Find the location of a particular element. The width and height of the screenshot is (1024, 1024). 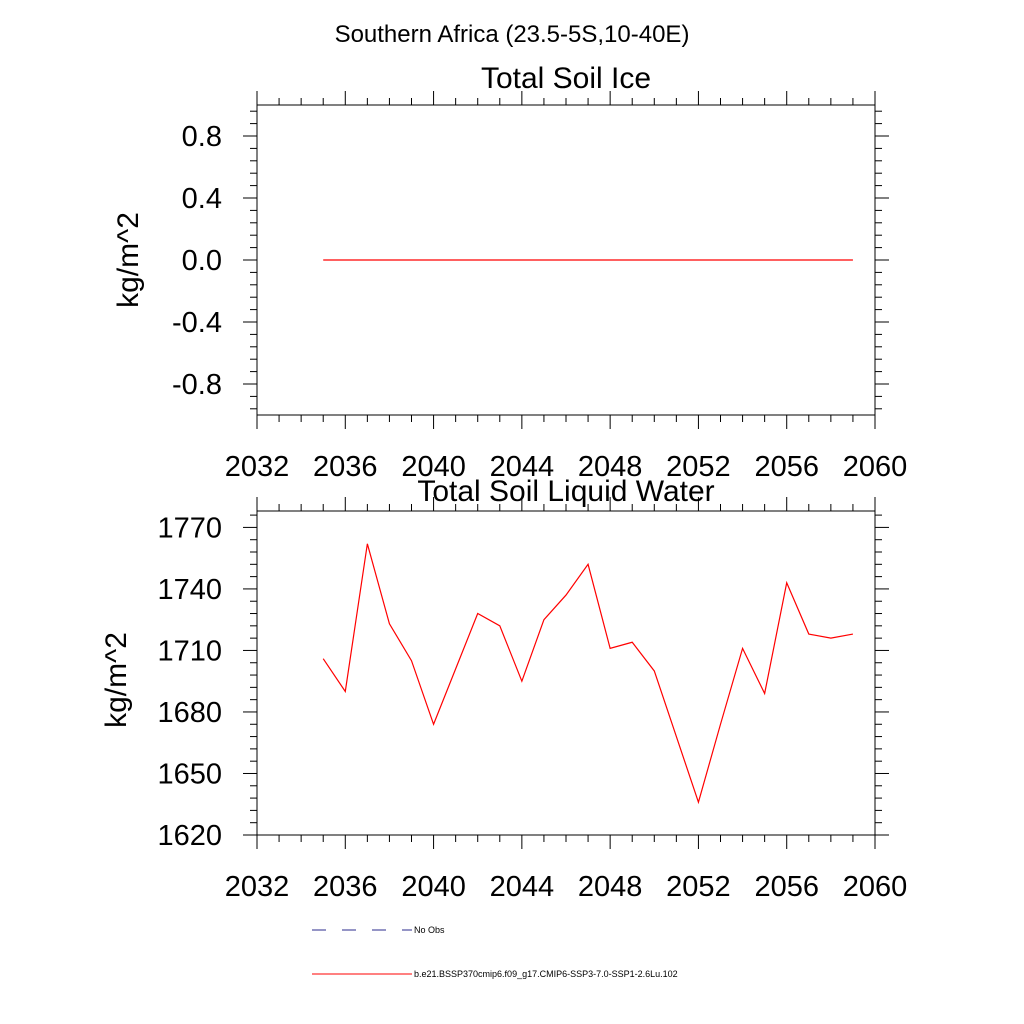

y-tick-label: -0.4 is located at coordinates (197, 323).